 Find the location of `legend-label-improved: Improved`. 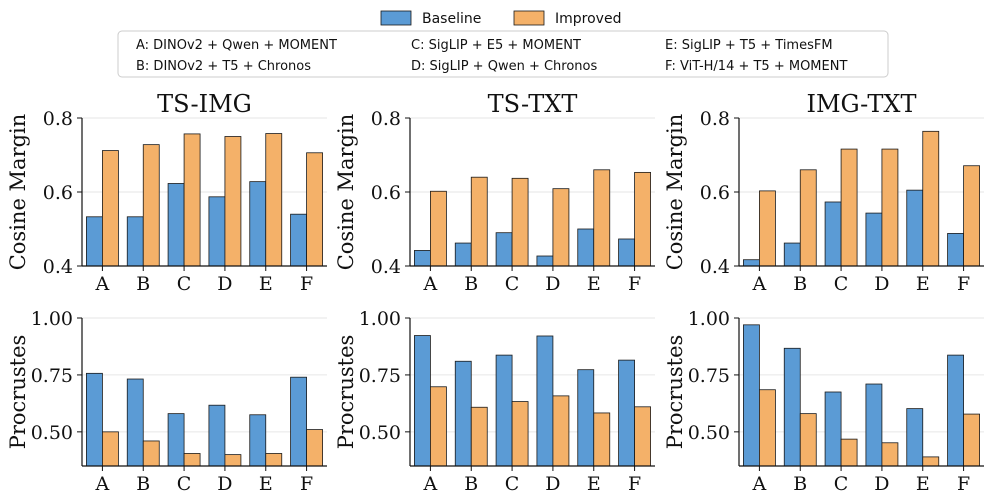

legend-label-improved: Improved is located at coordinates (588, 19).